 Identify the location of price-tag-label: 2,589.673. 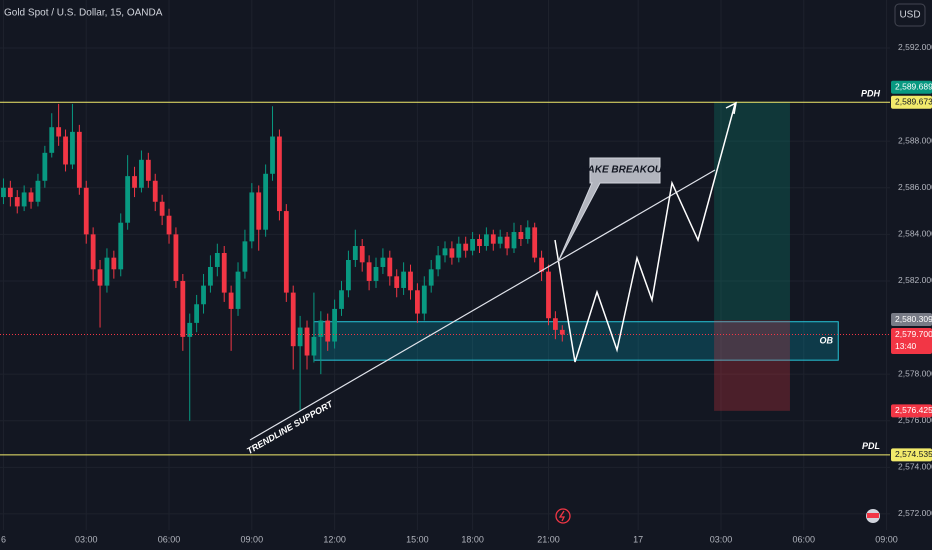
(913, 101).